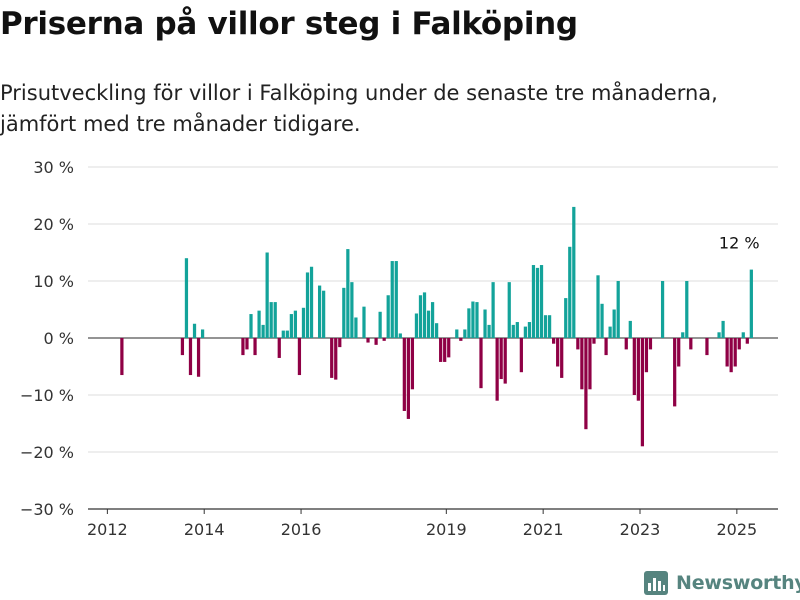  I want to click on x-tick-label: 2025, so click(736, 529).